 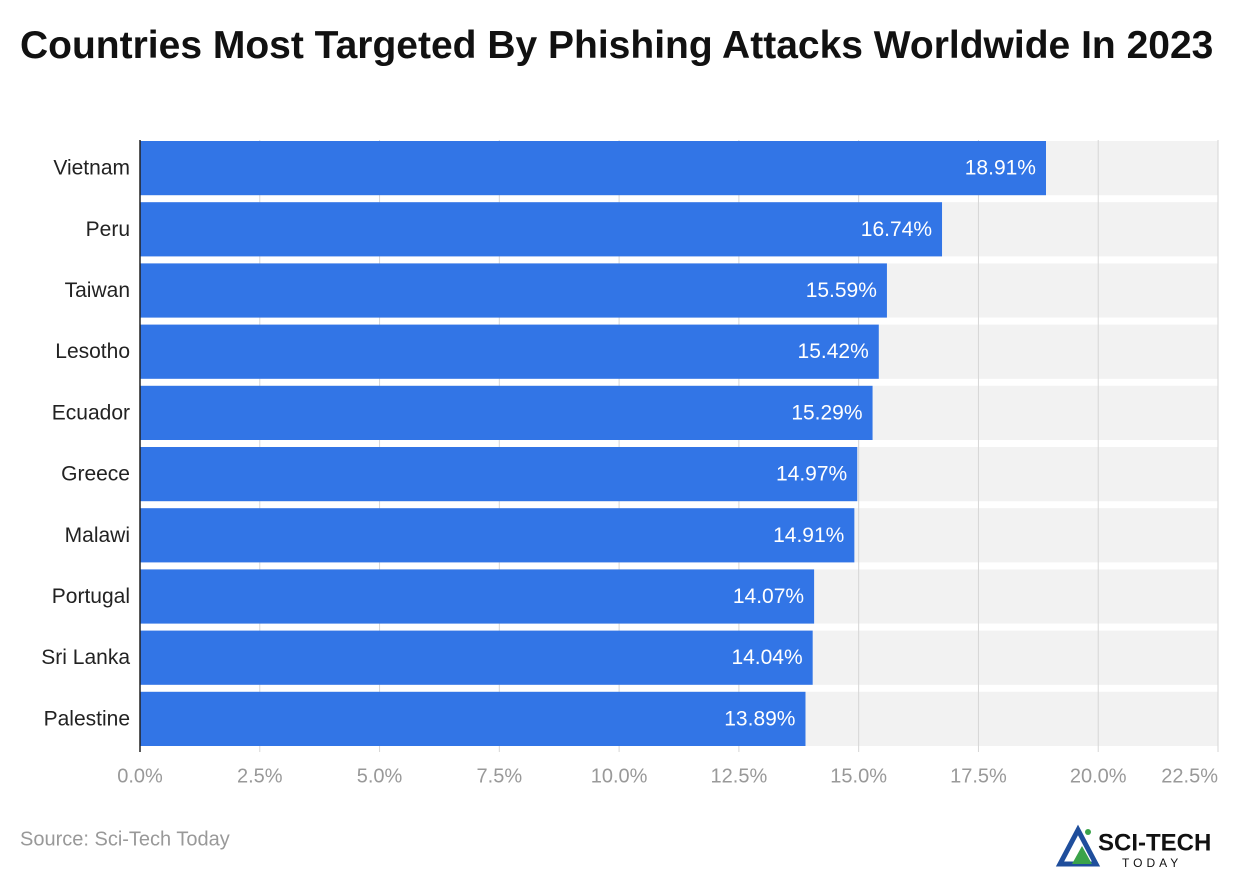 What do you see at coordinates (1154, 842) in the screenshot?
I see `logo-name: SCI-TECH` at bounding box center [1154, 842].